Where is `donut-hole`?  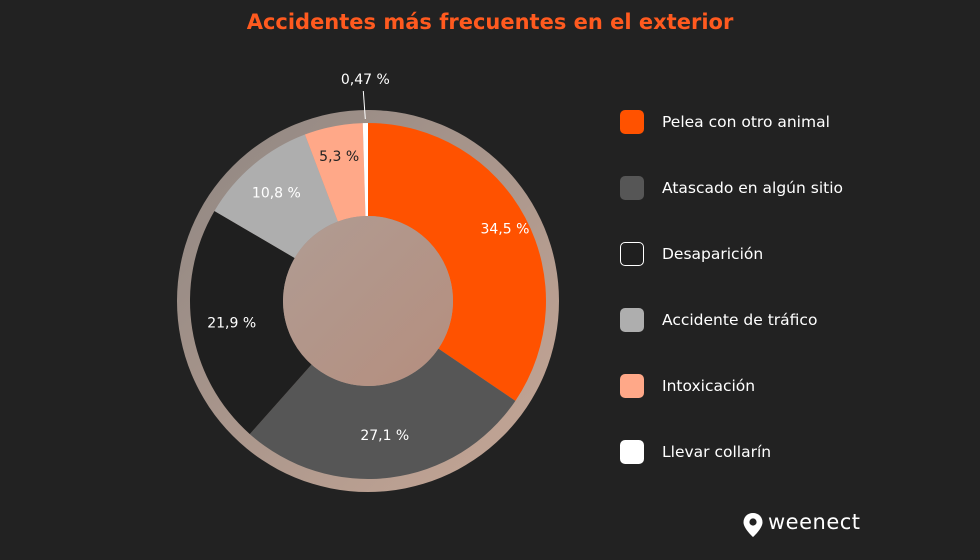 donut-hole is located at coordinates (368, 301).